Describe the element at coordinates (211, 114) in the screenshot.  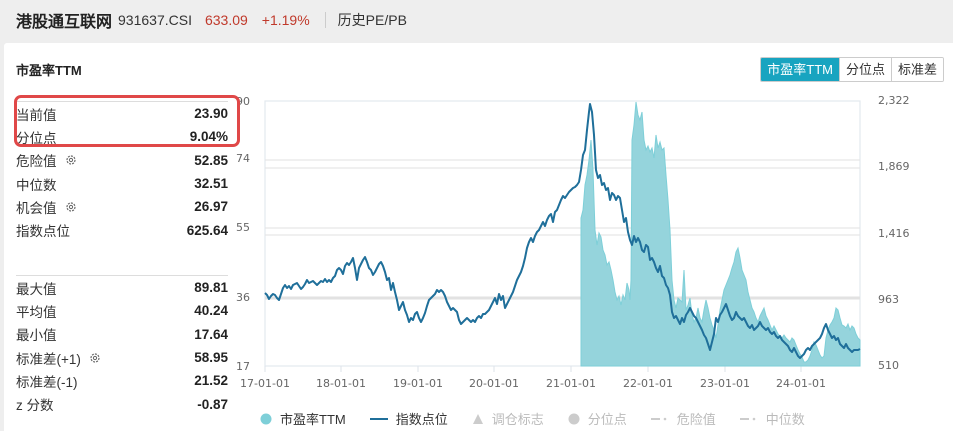
I see `stat-value: 23.90` at that location.